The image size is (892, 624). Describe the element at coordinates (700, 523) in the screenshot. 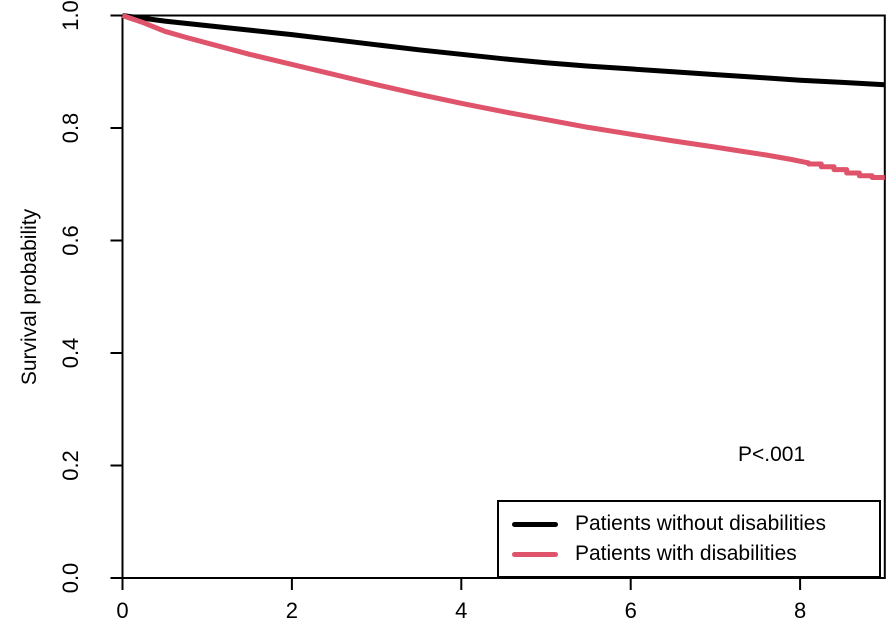

I see `legend-label: Patients without disabilities` at that location.